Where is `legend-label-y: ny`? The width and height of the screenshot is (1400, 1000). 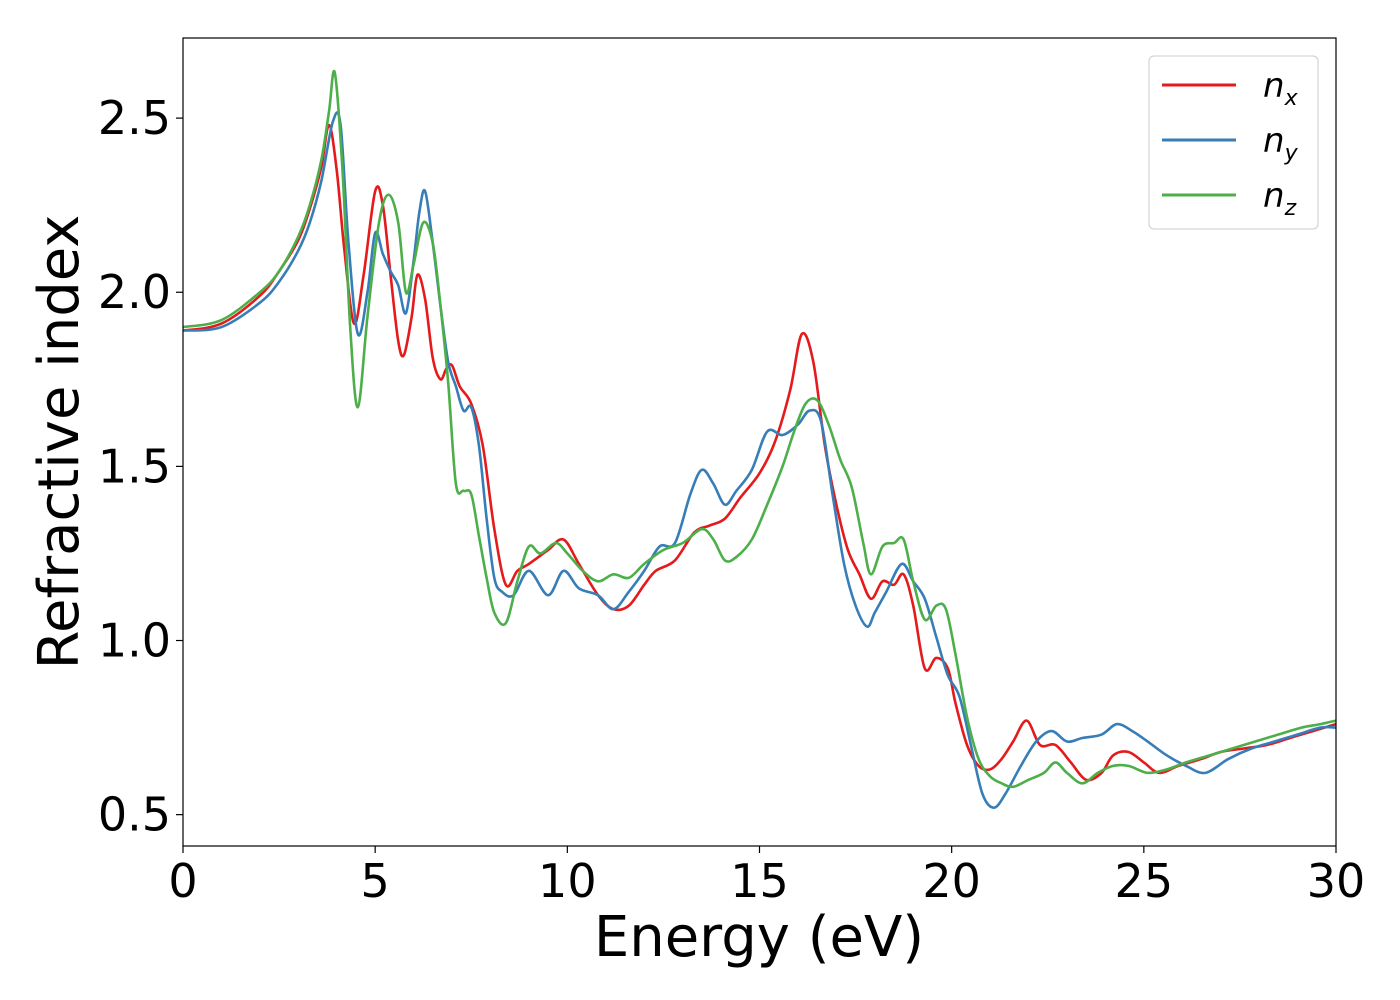
legend-label-y: ny is located at coordinates (1281, 143).